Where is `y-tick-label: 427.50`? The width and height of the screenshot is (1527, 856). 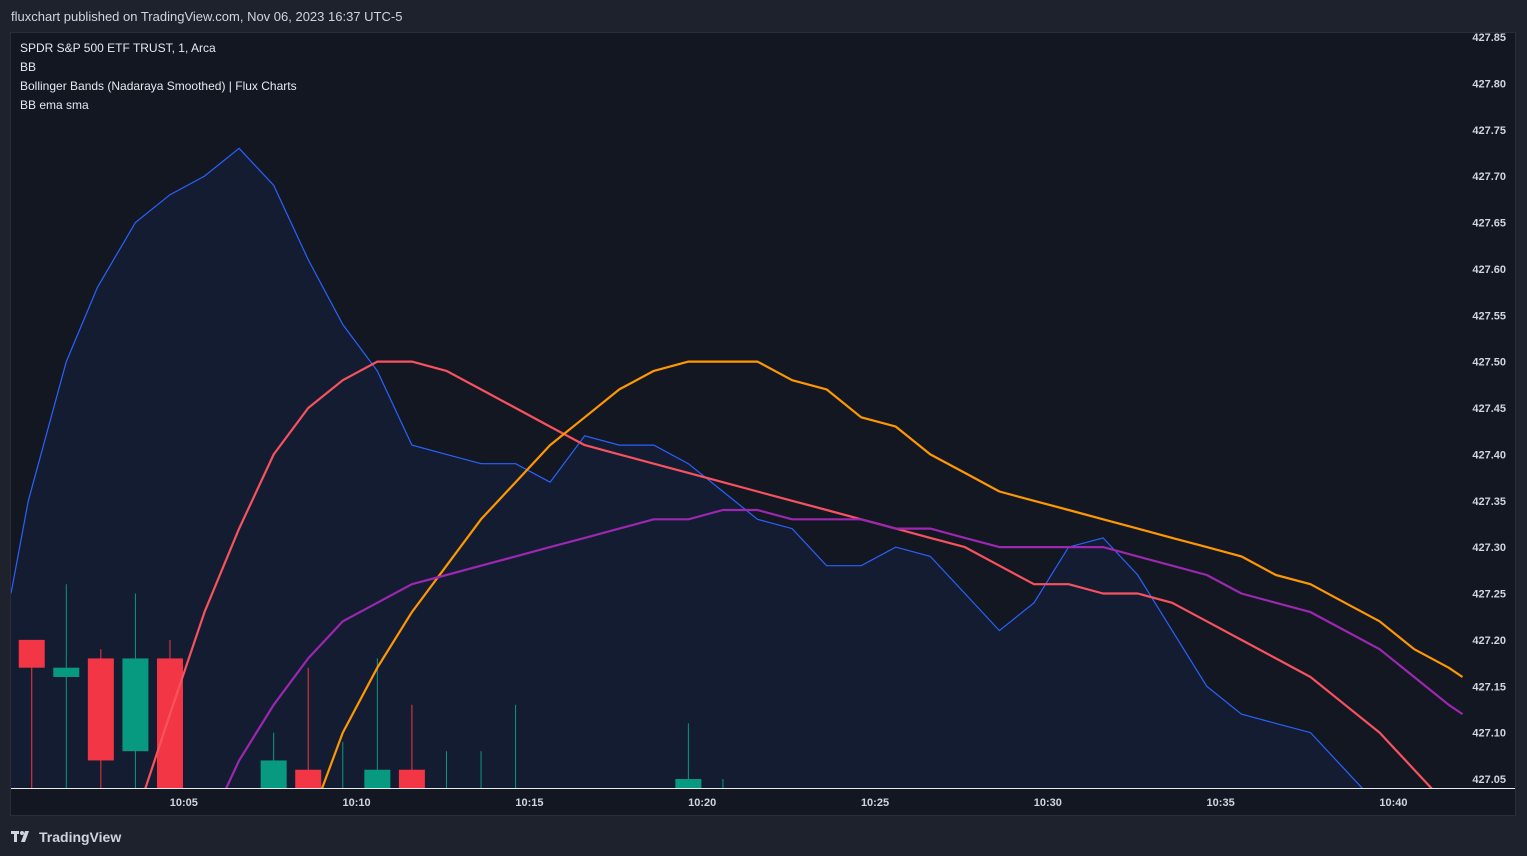 y-tick-label: 427.50 is located at coordinates (1489, 363).